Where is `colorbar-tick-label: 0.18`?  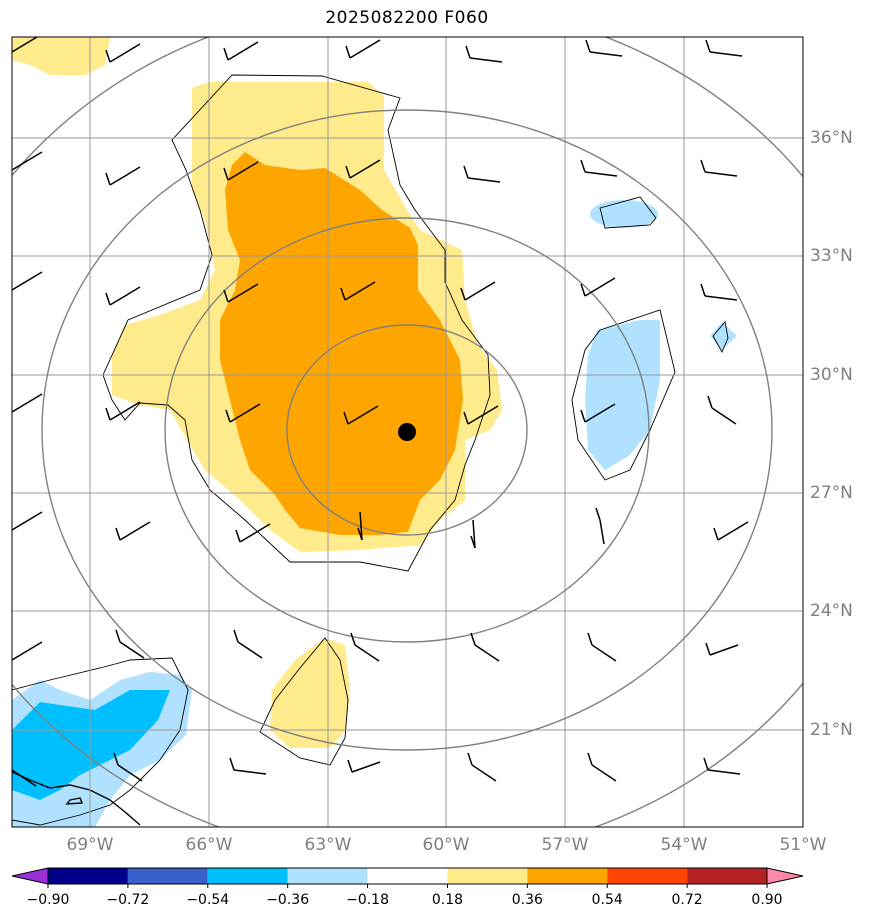
colorbar-tick-label: 0.18 is located at coordinates (447, 900).